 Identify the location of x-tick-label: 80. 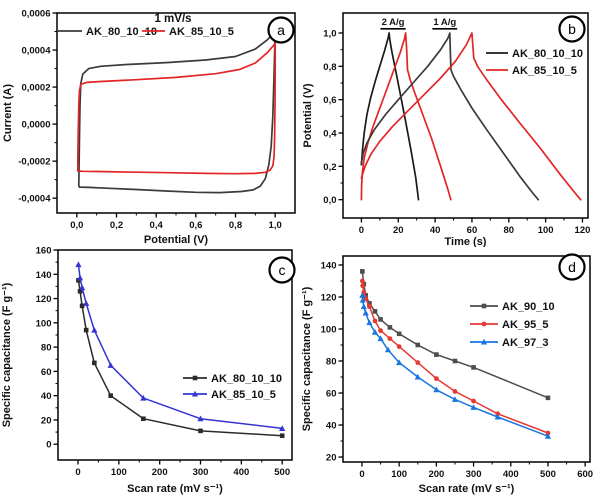
(509, 230).